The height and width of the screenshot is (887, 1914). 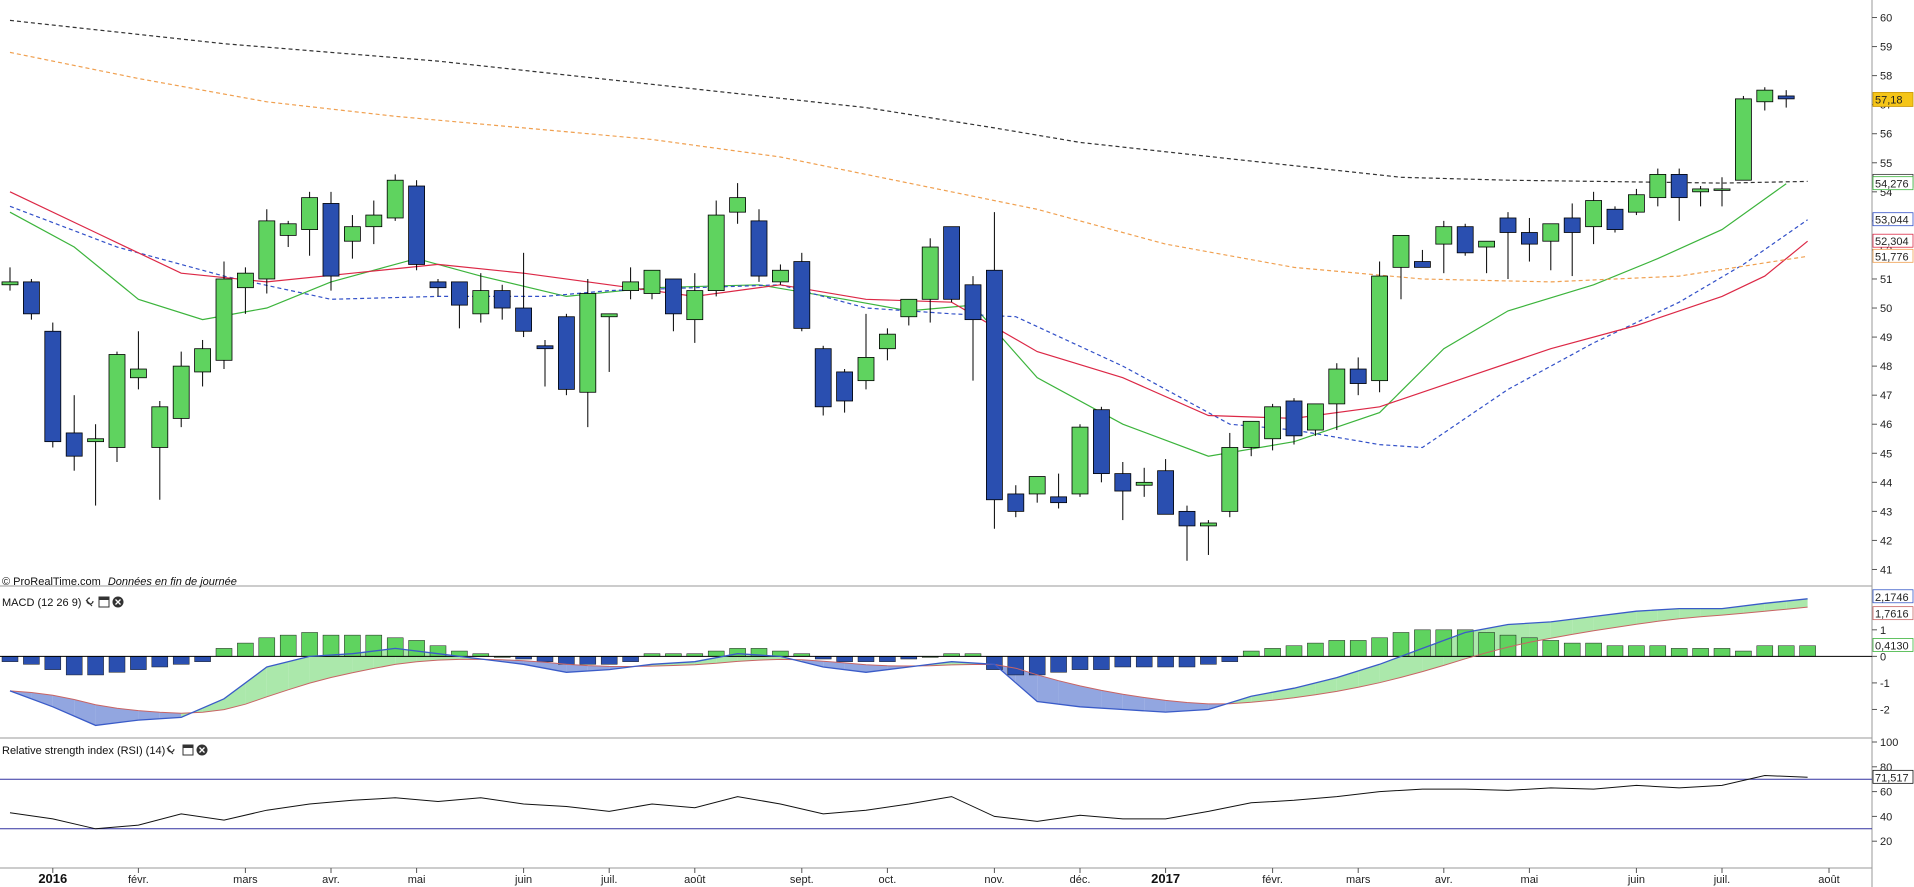 I want to click on time-tick-label: juin, so click(x=1636, y=880).